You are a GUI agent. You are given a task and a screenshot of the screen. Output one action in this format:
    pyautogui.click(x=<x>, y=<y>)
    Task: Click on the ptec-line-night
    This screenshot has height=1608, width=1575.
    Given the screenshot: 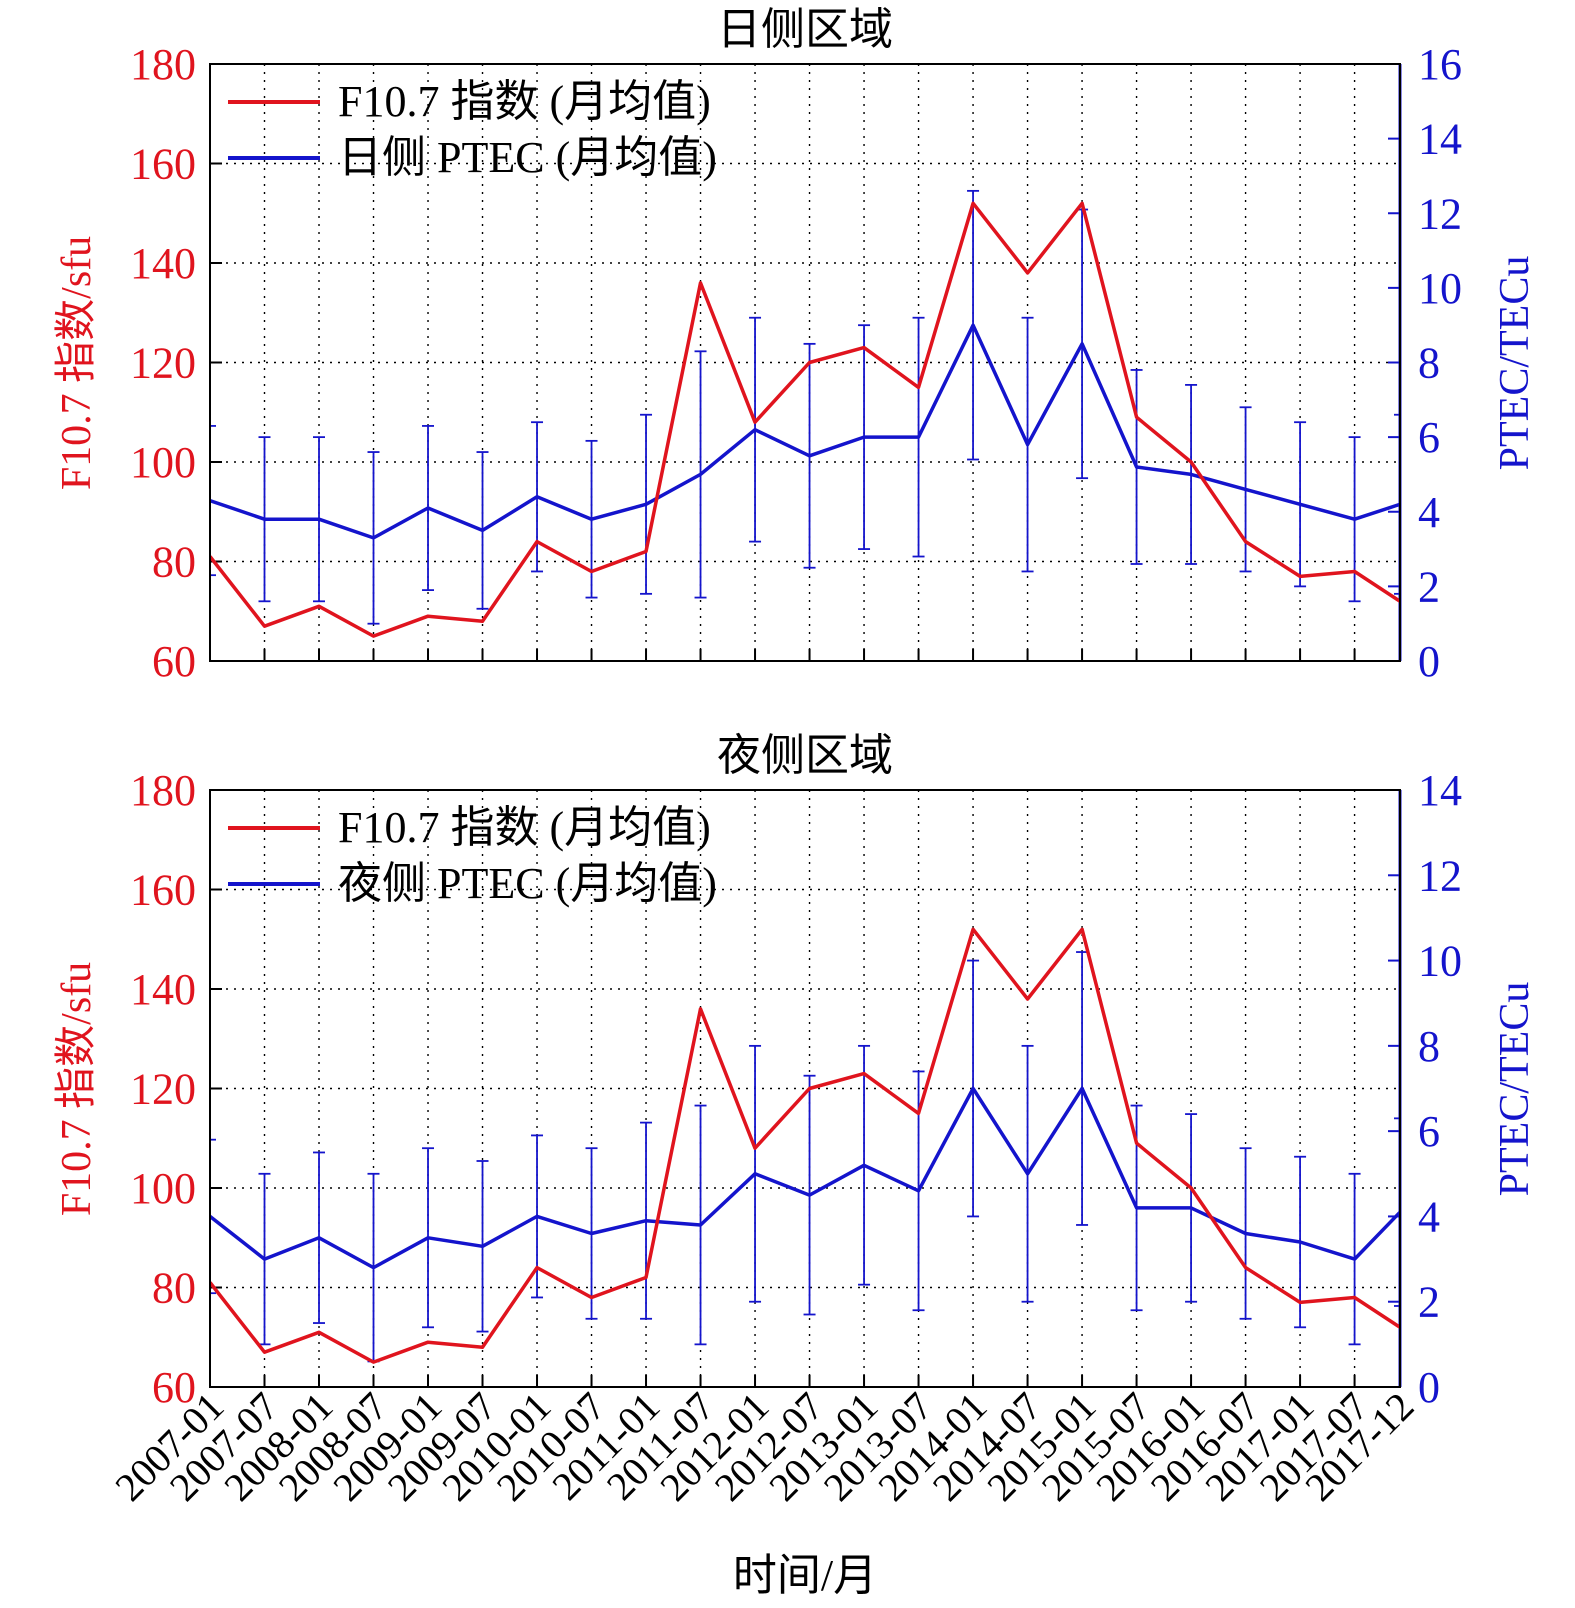 What is the action you would take?
    pyautogui.click(x=805, y=1178)
    